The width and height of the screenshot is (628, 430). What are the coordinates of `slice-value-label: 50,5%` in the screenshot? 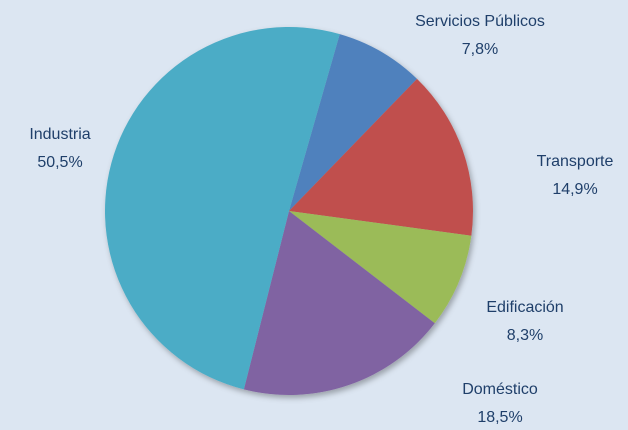 It's located at (59, 162).